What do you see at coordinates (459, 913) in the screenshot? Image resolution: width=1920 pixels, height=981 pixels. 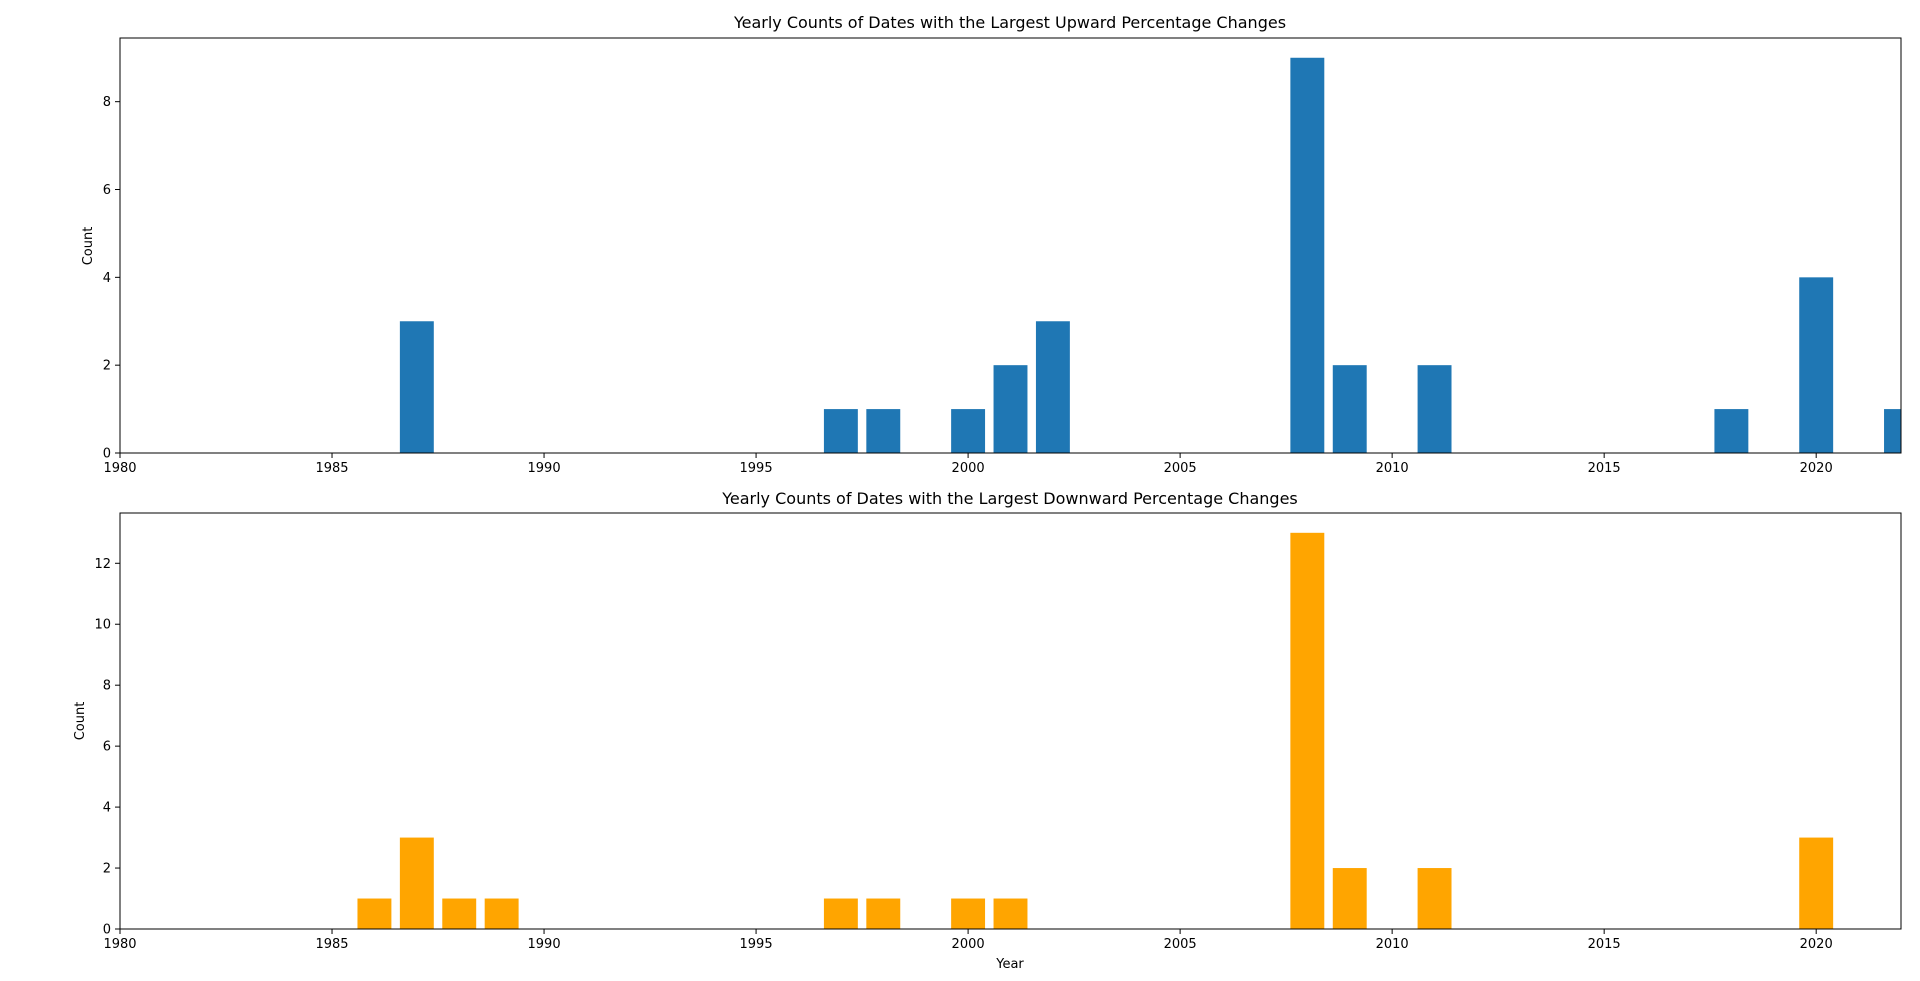 I see `bar-1988` at bounding box center [459, 913].